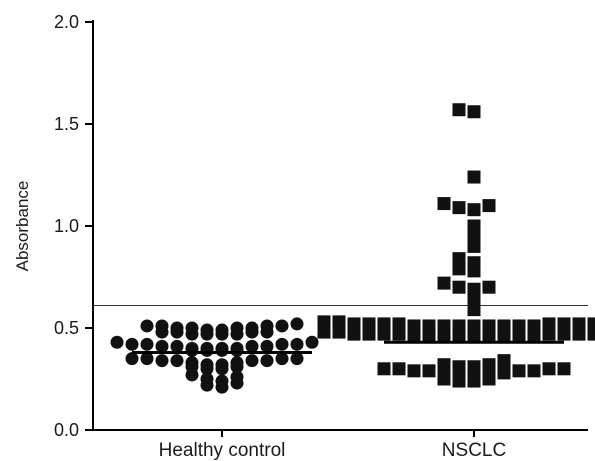 This screenshot has height=461, width=595. Describe the element at coordinates (66, 22) in the screenshot. I see `y-tick-label: 2.0` at that location.